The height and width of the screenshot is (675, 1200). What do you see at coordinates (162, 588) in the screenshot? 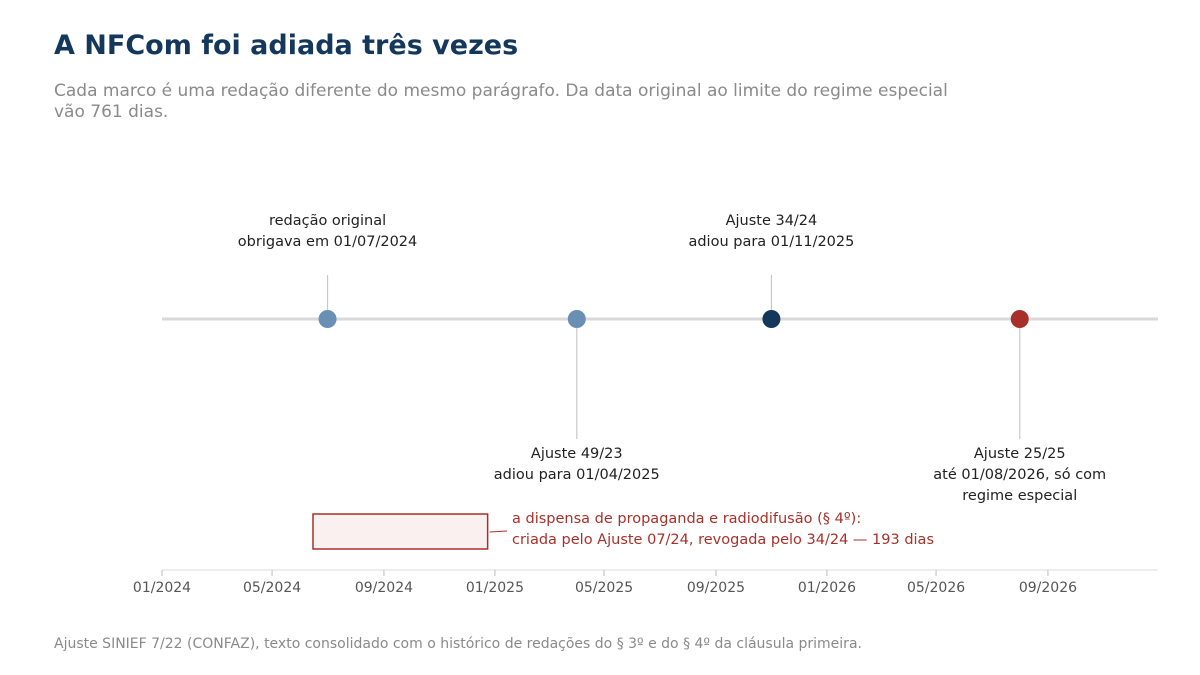
I see `x-tick-label: 01/2024` at bounding box center [162, 588].